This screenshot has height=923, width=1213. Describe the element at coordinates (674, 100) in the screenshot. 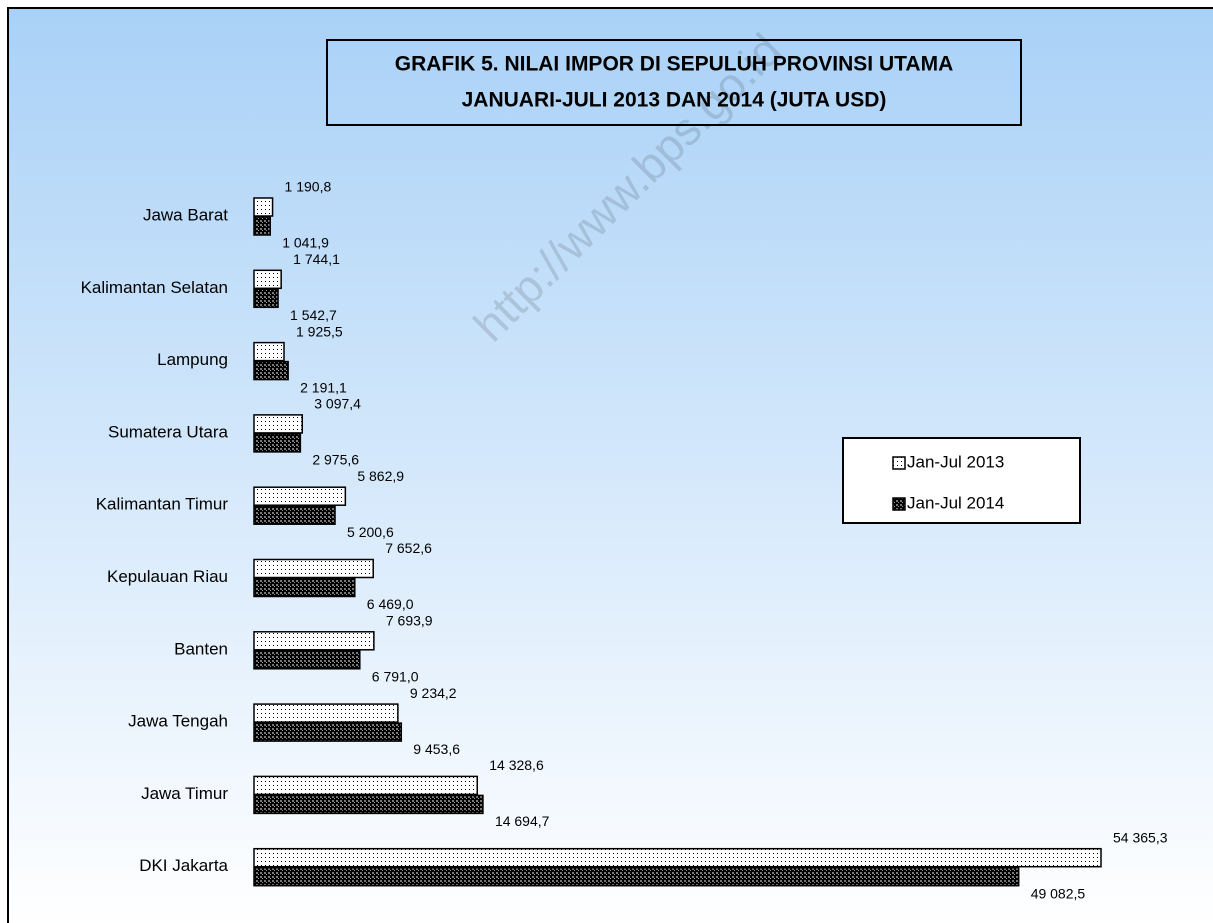

I see `chart-title: JANUARI-JULI 2013 DAN 2014 (JUTA USD)` at that location.